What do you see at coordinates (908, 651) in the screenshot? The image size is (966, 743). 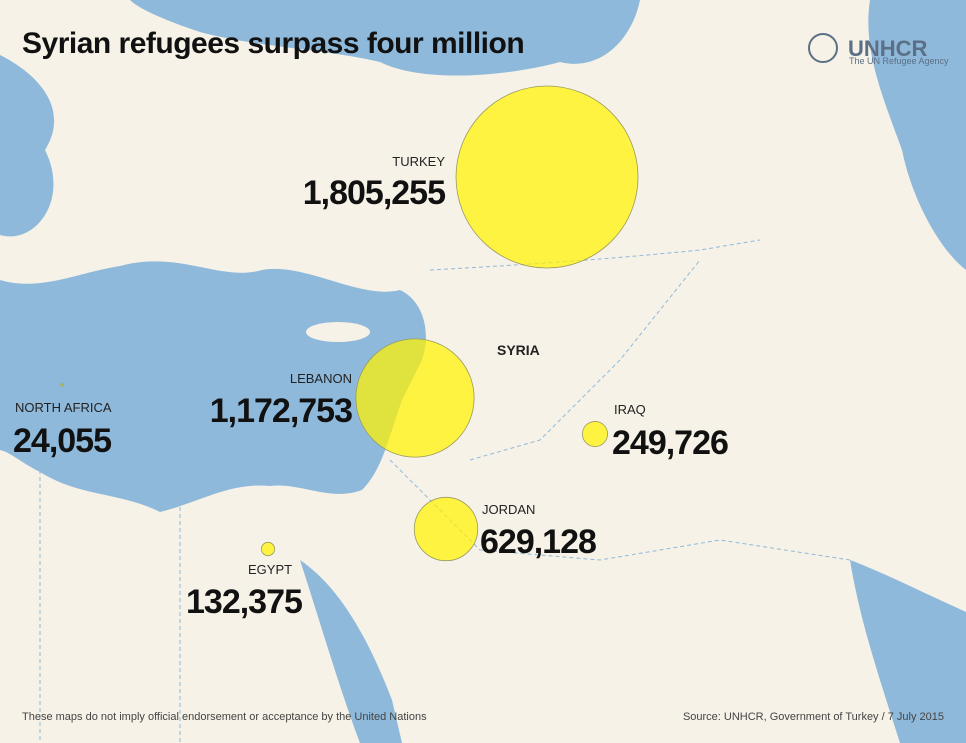 I see `persian-gulf` at bounding box center [908, 651].